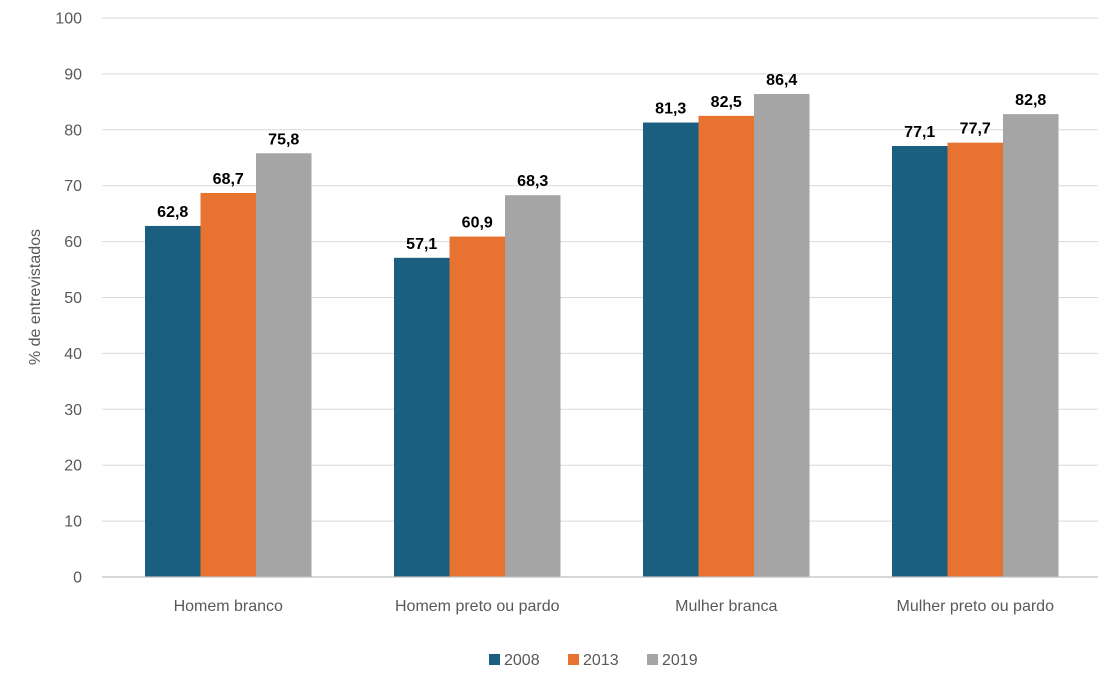  I want to click on data-label: 68,7, so click(228, 179).